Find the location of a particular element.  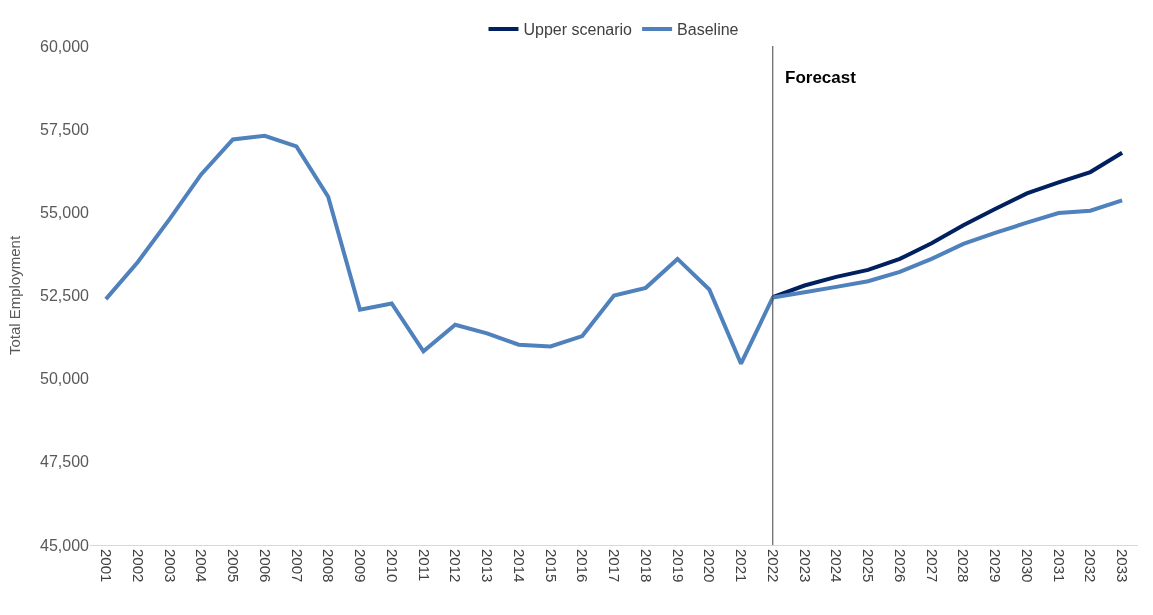

x-tick-label: 2029 is located at coordinates (996, 566).